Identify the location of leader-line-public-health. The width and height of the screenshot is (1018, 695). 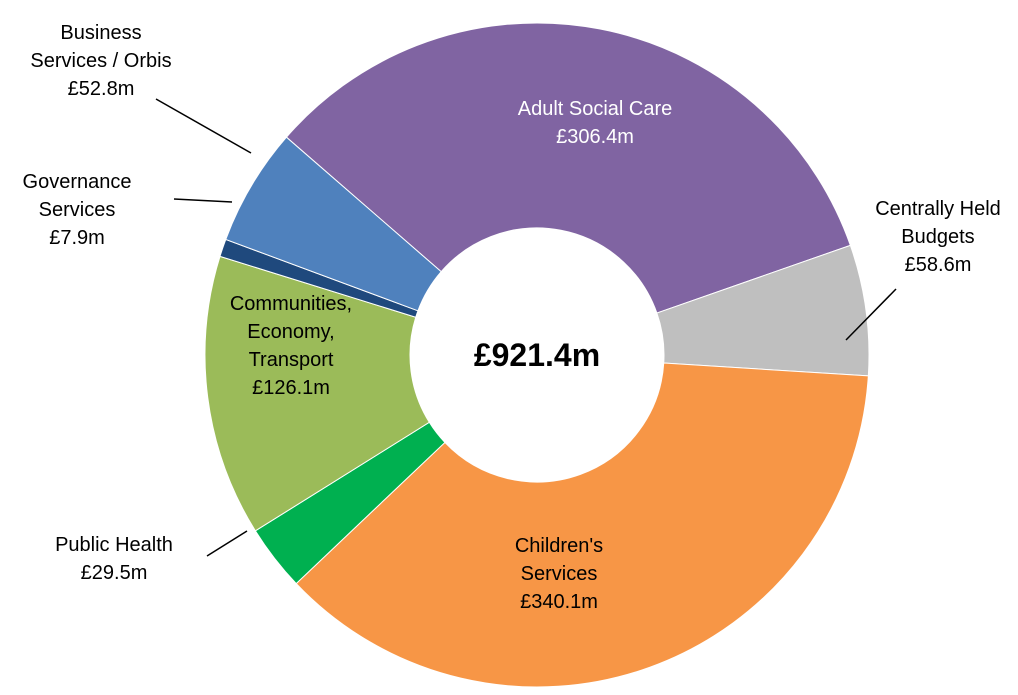
(227, 543).